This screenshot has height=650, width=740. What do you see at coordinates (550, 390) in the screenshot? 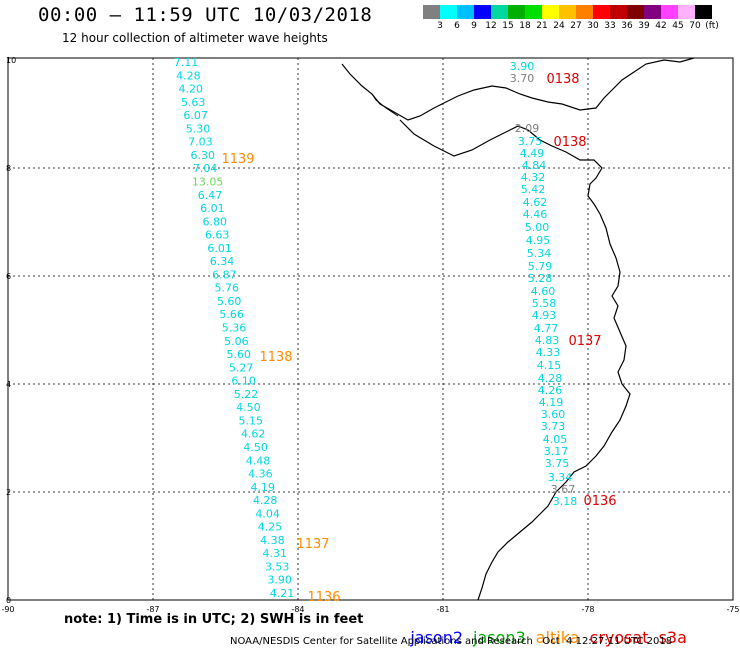
I see `wave-height-value: 4.26` at bounding box center [550, 390].